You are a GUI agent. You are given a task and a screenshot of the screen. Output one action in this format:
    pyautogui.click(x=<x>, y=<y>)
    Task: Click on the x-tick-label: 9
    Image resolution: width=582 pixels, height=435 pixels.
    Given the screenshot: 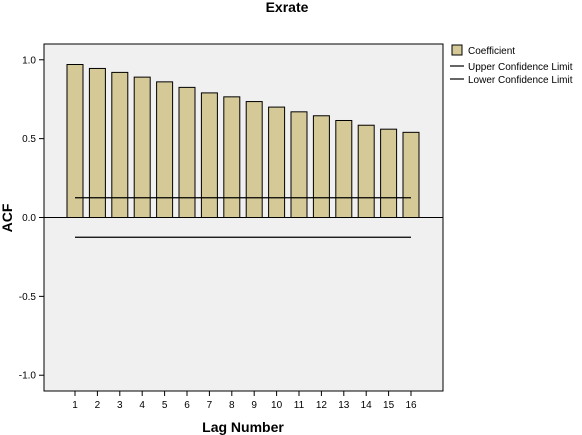 What is the action you would take?
    pyautogui.click(x=254, y=405)
    